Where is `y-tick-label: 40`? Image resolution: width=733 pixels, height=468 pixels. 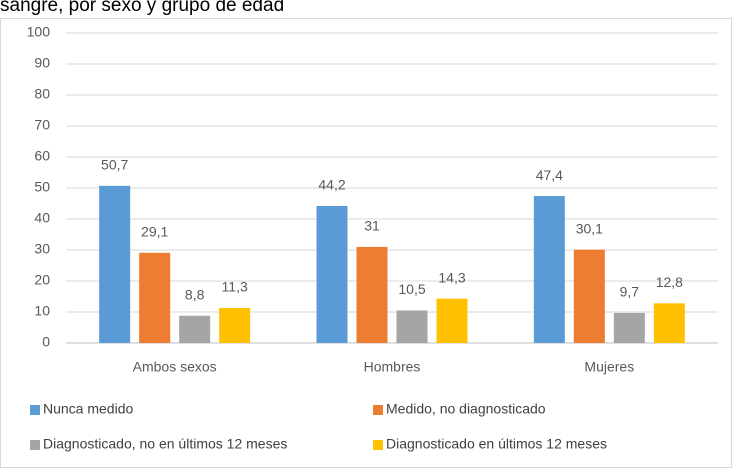
y-tick-label: 40 is located at coordinates (42, 218).